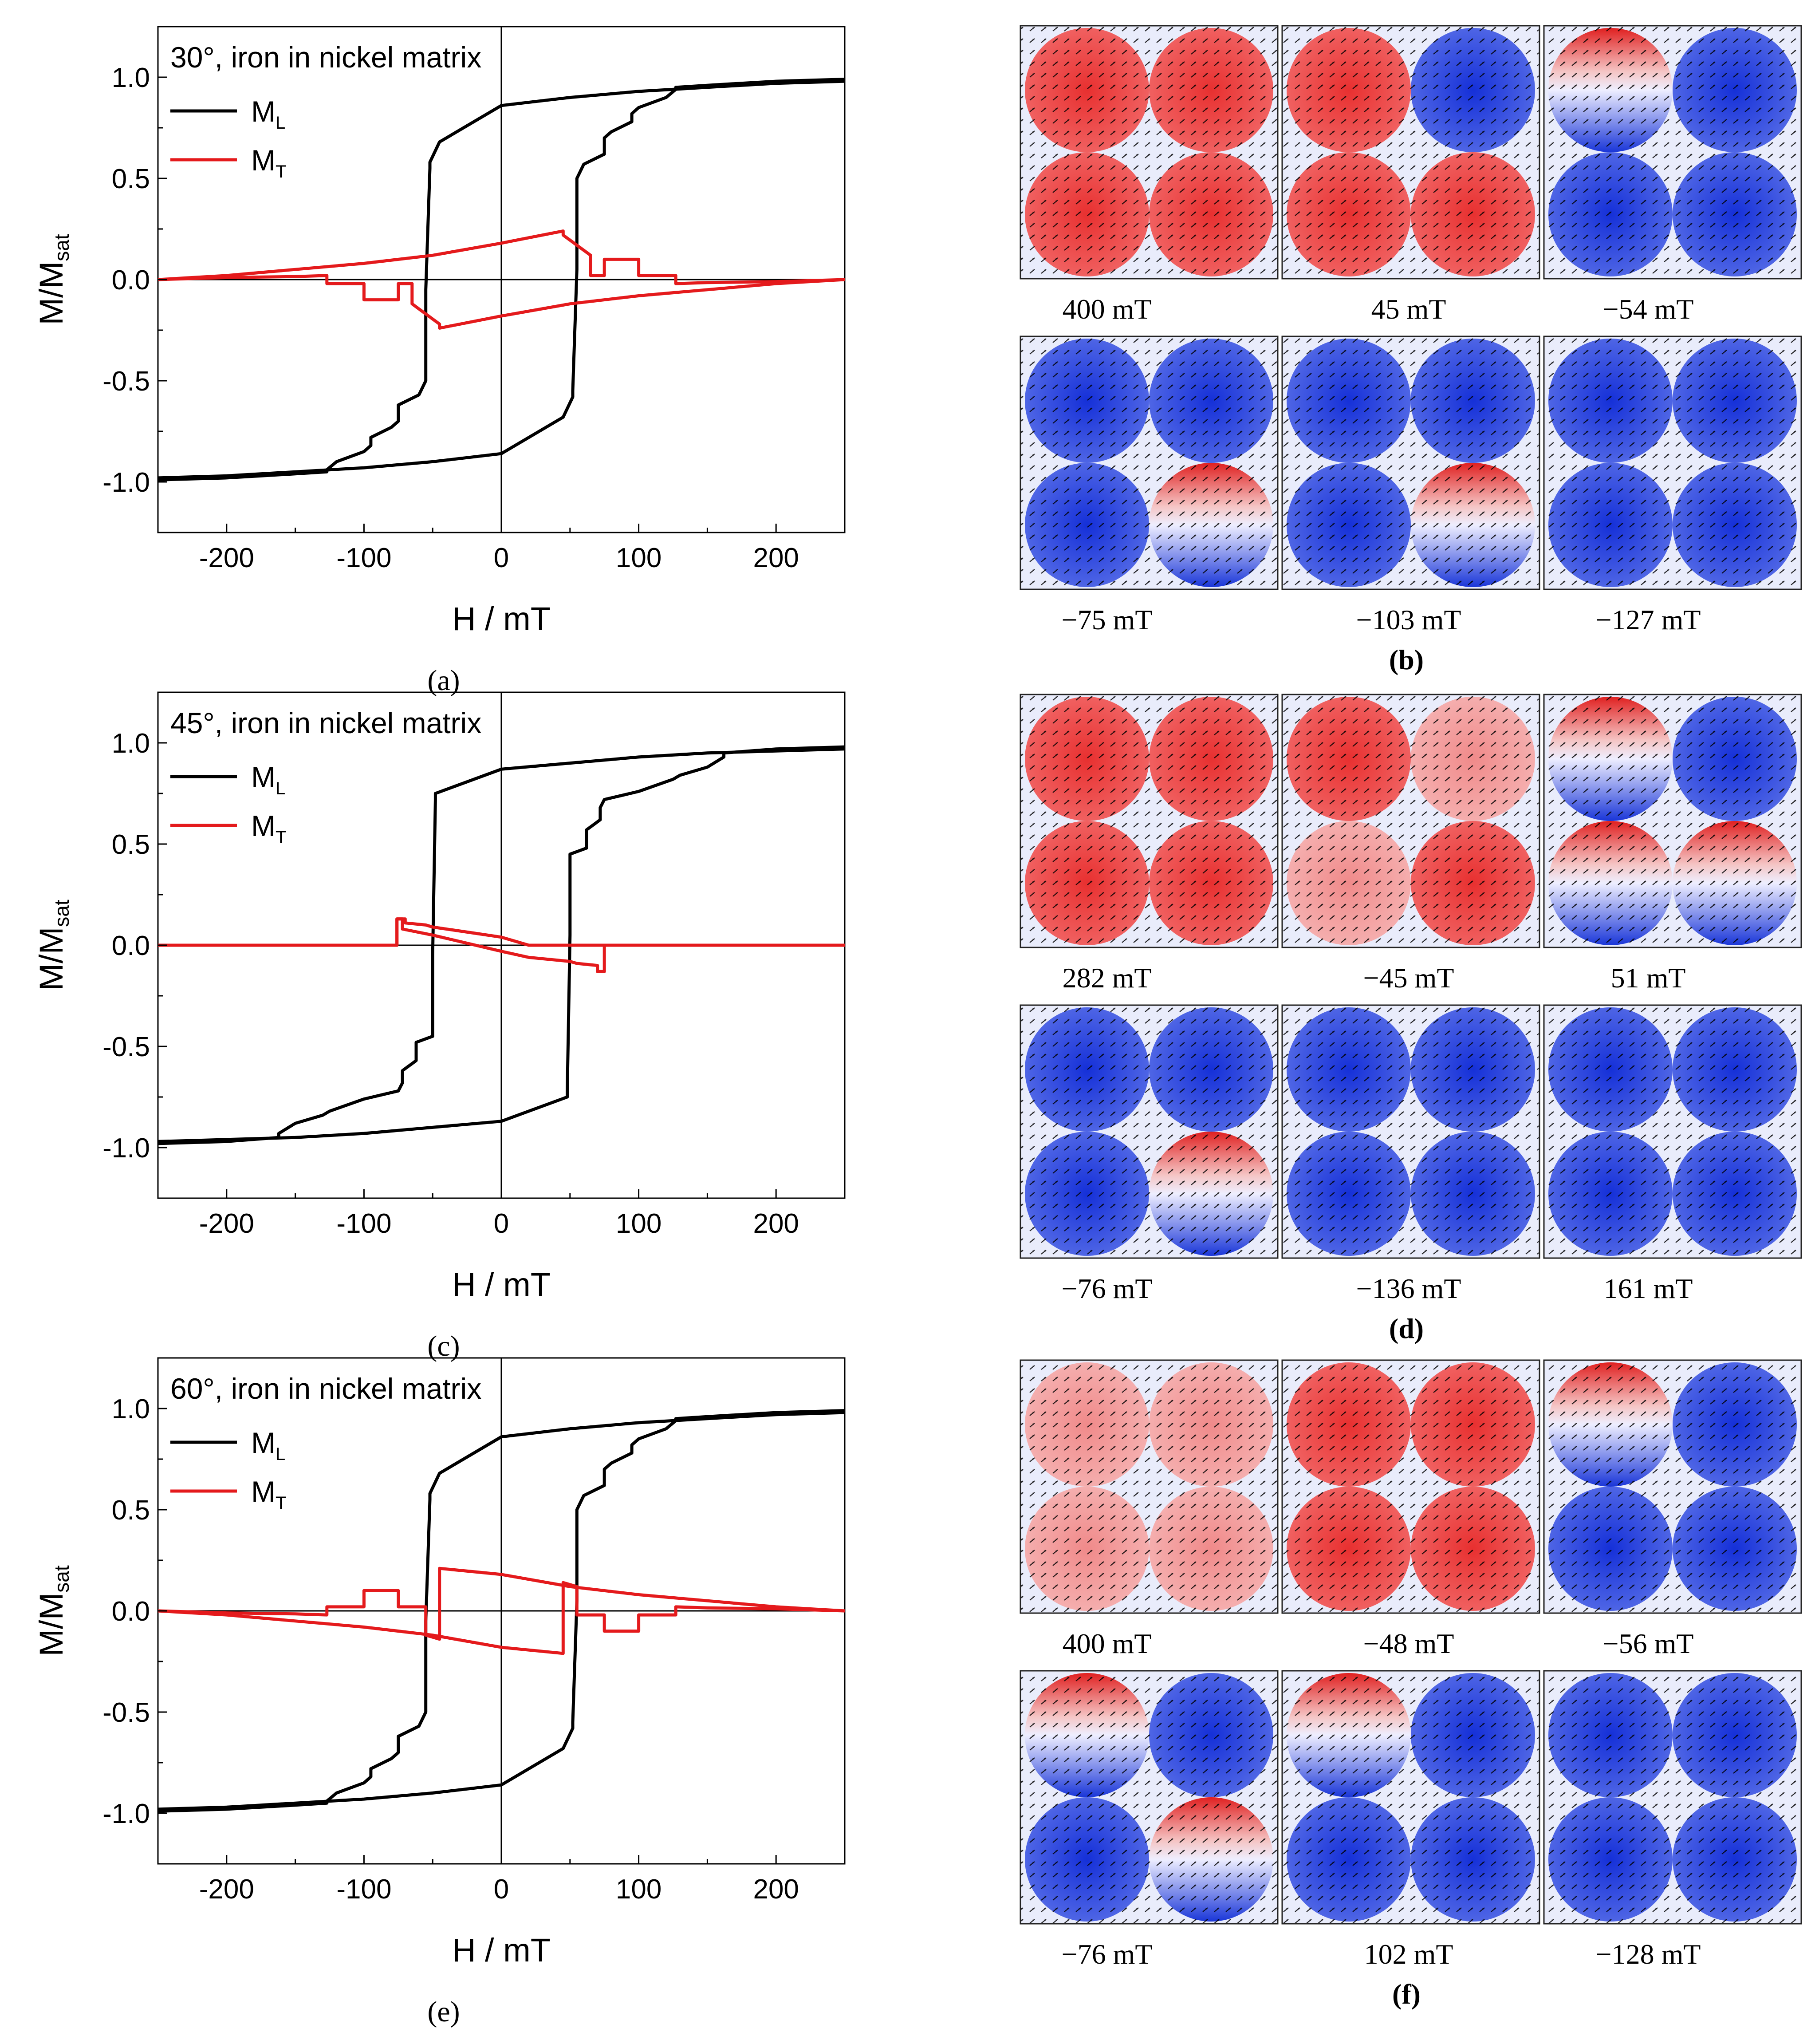  Describe the element at coordinates (228, 138) in the screenshot. I see `legend: MLM T` at that location.